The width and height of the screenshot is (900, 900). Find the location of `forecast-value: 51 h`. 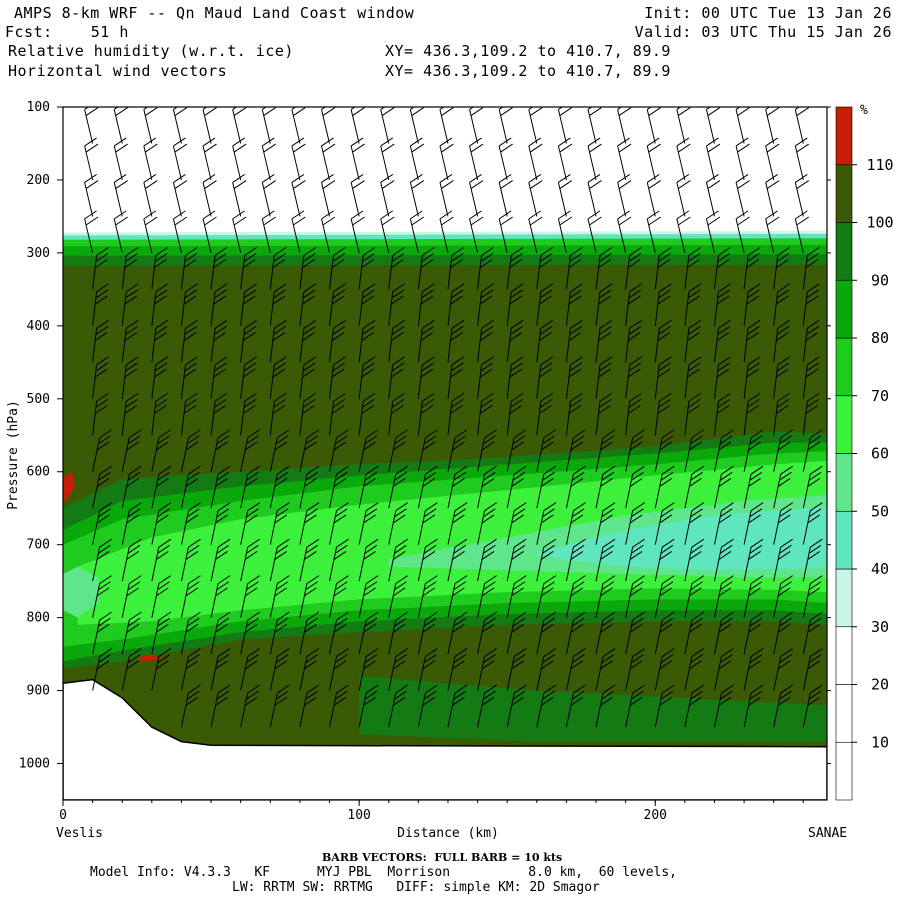

forecast-value: 51 h is located at coordinates (109, 32).